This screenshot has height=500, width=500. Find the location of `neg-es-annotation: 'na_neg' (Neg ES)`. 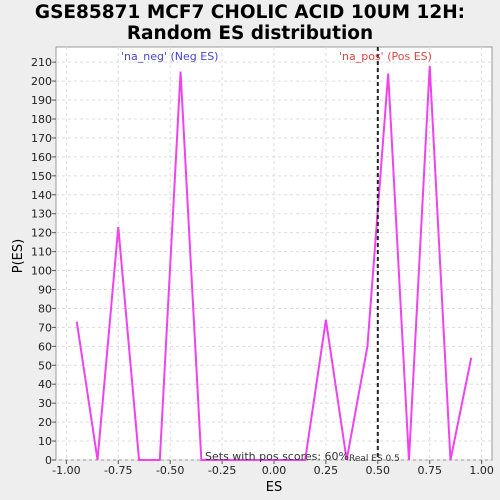

neg-es-annotation: 'na_neg' (Neg ES) is located at coordinates (169, 56).